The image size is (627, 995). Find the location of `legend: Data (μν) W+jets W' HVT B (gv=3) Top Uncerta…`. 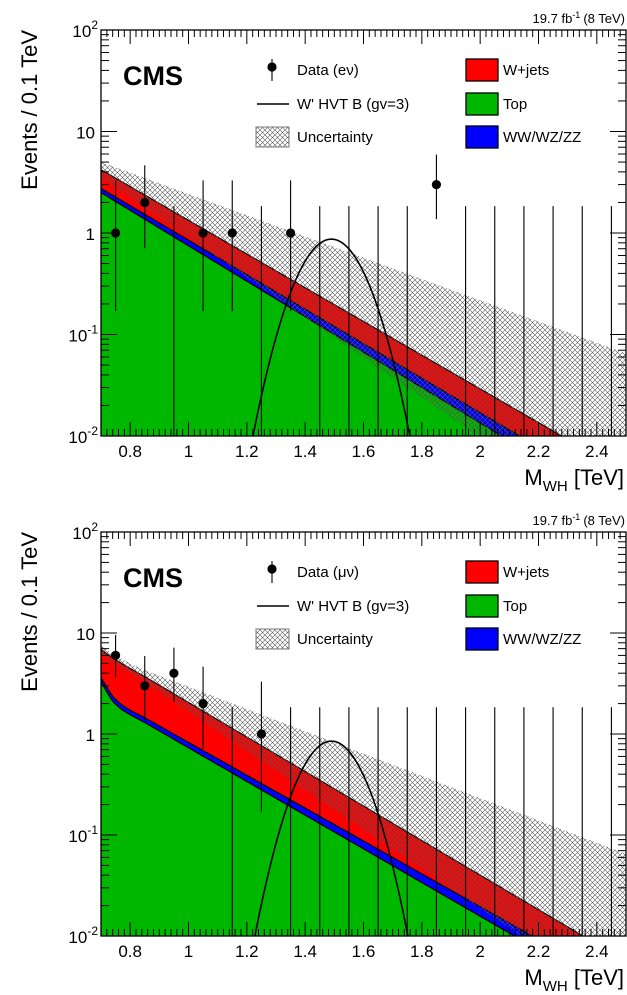

legend: Data (μν) W+jets W' HVT B (gv=3) Top Uncerta… is located at coordinates (418, 605).